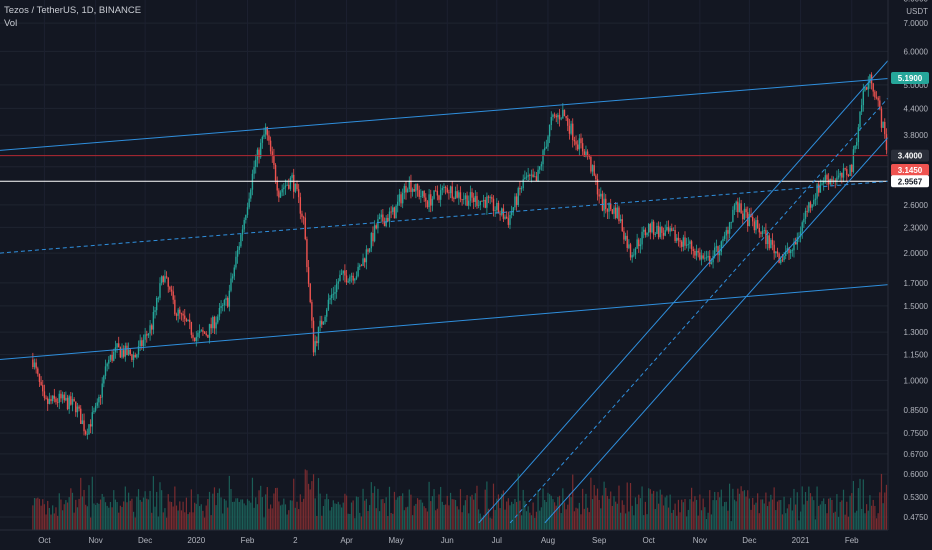  What do you see at coordinates (916, 2) in the screenshot?
I see `price-tick-label: 8.0000` at bounding box center [916, 2].